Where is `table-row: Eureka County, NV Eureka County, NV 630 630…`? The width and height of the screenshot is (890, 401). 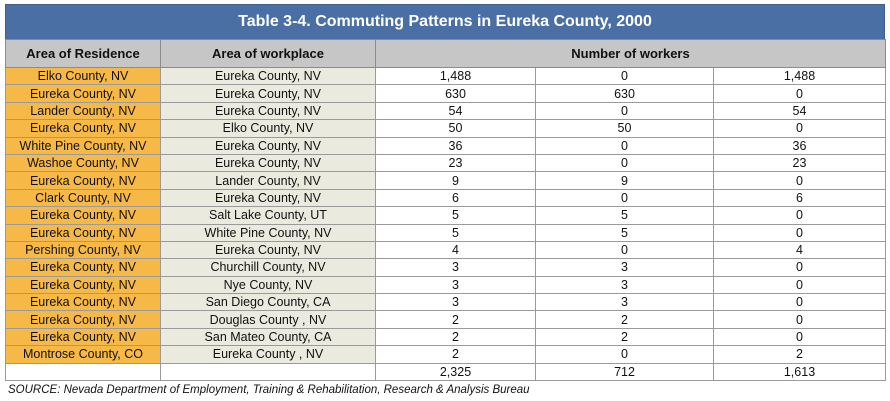
table-row: Eureka County, NV Eureka County, NV 630 630… is located at coordinates (445, 93).